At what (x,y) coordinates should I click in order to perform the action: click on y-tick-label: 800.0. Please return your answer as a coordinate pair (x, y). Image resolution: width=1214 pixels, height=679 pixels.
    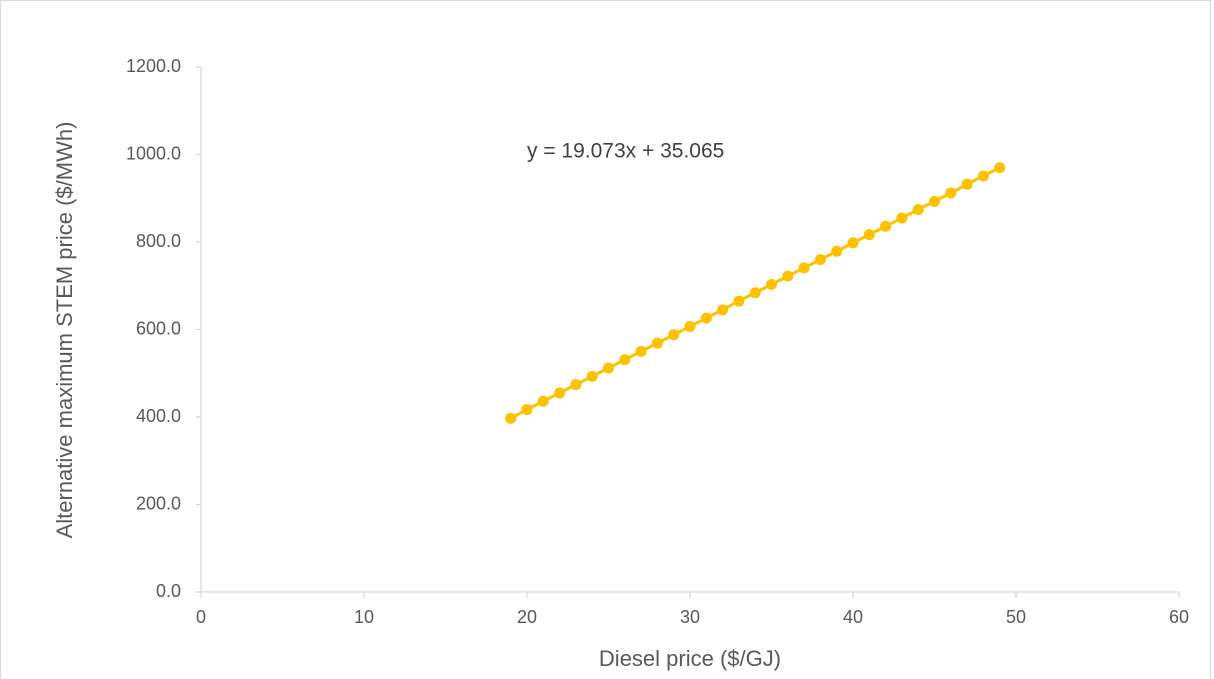
    Looking at the image, I should click on (158, 241).